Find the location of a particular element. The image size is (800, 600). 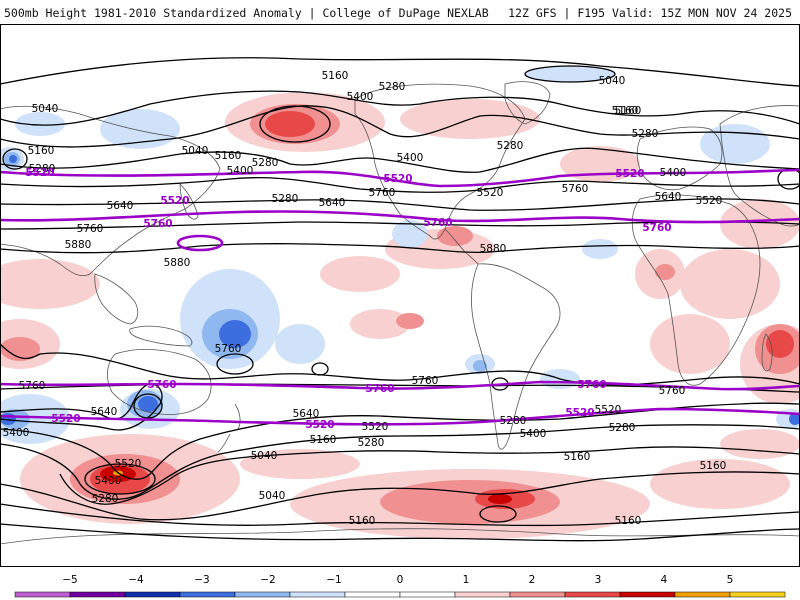

japan-outline is located at coordinates (189, 201).